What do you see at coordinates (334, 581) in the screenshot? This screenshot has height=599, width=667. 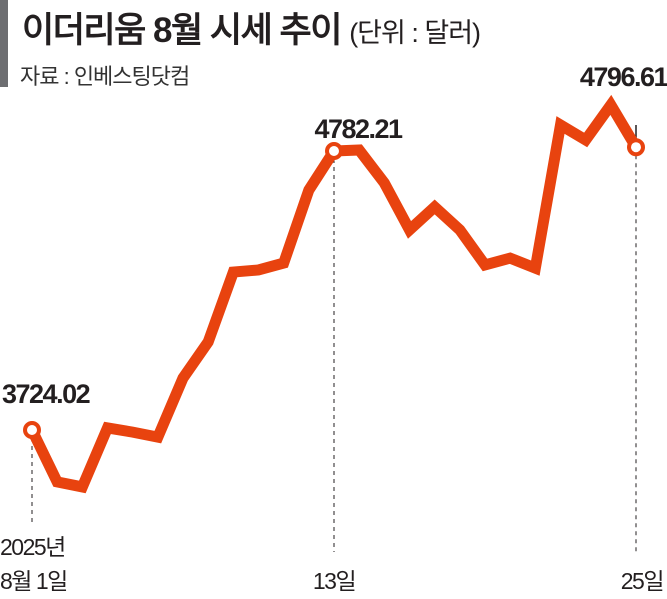 I see `x-tick-label: 13일` at bounding box center [334, 581].